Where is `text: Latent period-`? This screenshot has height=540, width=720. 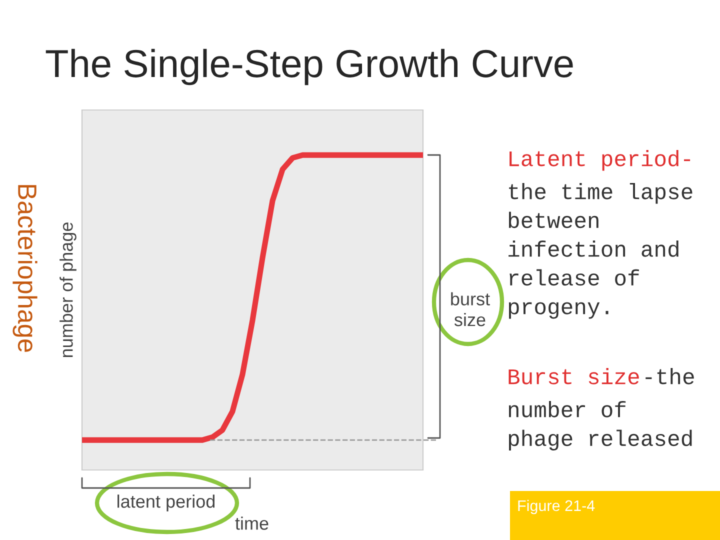 text: Latent period- is located at coordinates (600, 160).